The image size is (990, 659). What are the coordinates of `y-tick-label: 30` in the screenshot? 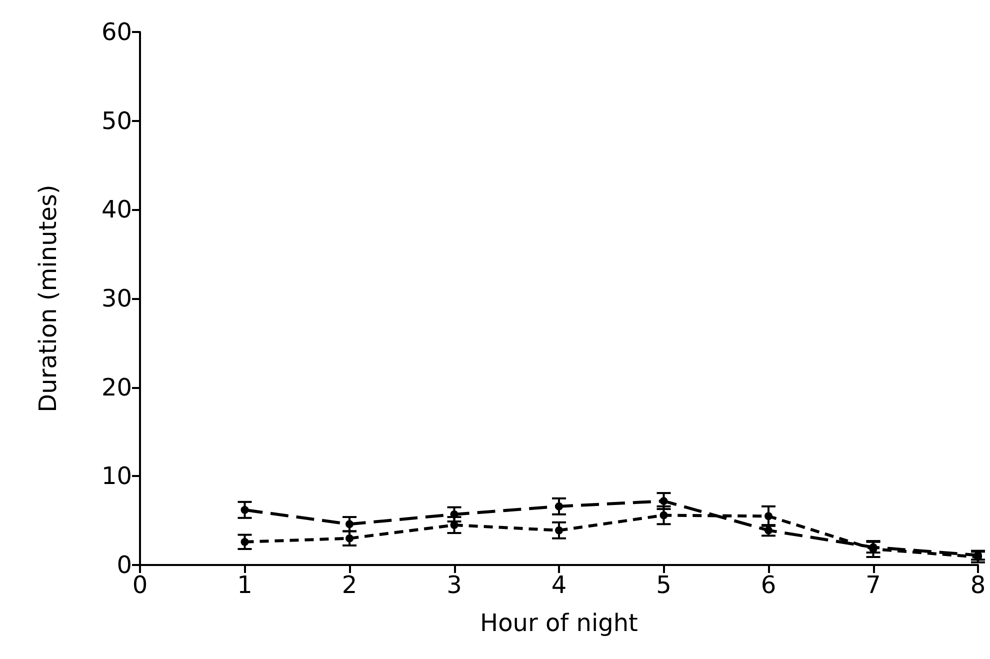 It's located at (116, 298).